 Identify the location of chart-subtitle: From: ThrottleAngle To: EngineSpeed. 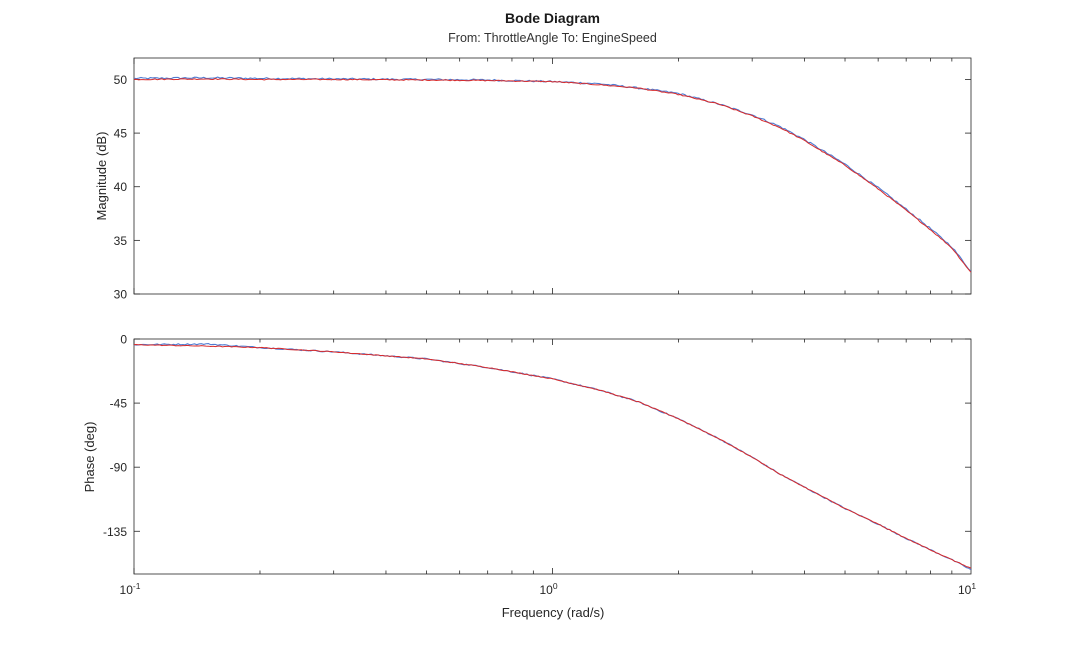
(552, 38).